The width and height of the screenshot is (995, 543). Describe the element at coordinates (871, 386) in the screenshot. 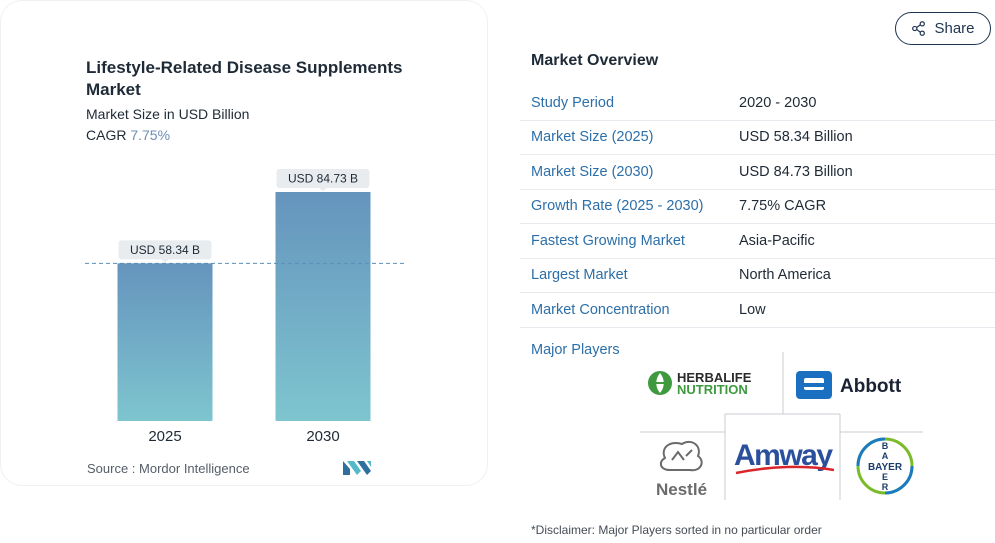

I see `svg-text: Abbott` at that location.